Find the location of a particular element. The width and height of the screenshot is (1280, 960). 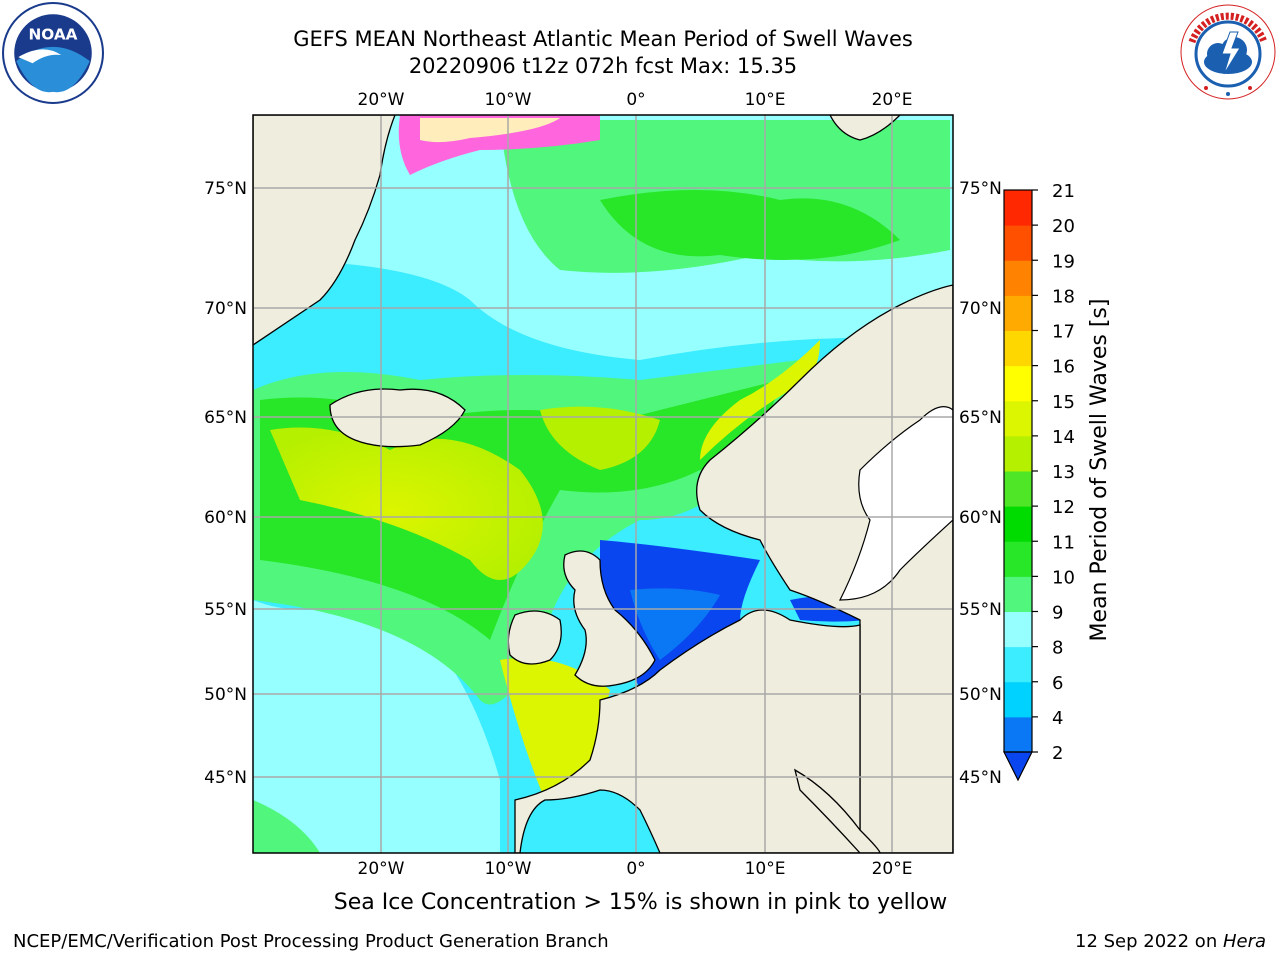

colorbar-tick-label: 14 is located at coordinates (1063, 437).